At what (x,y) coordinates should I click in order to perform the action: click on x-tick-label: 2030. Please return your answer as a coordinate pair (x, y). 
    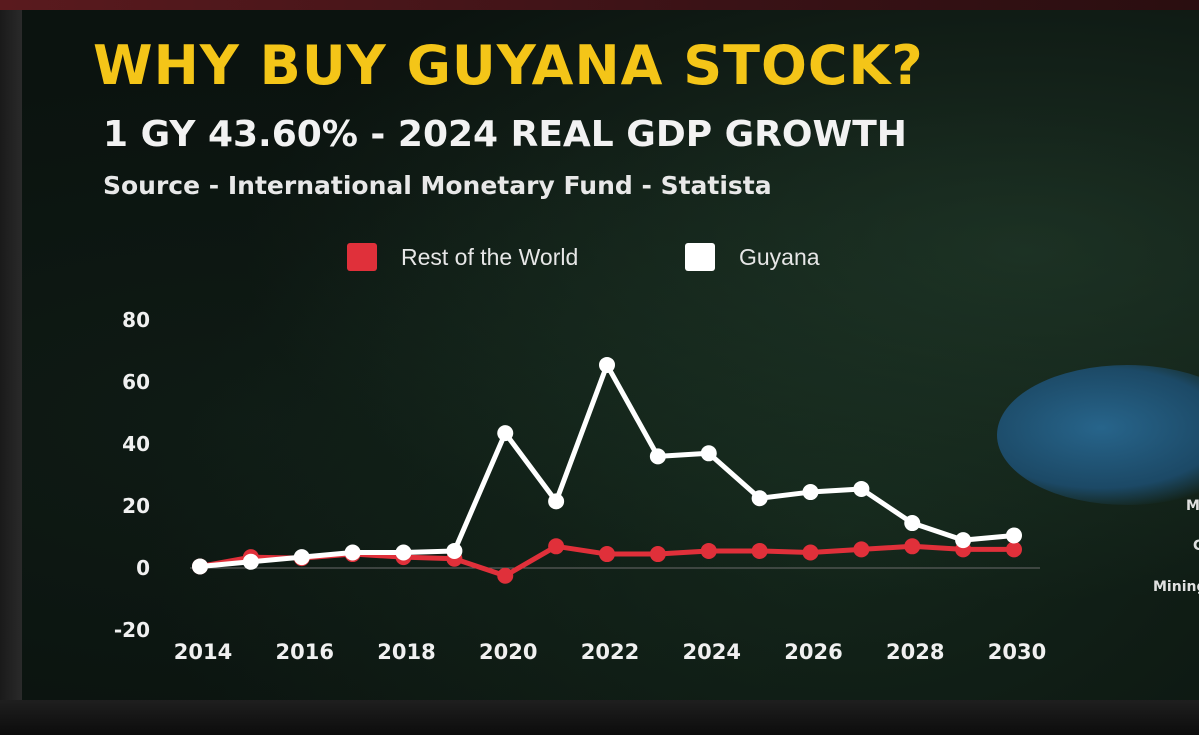
    Looking at the image, I should click on (1017, 652).